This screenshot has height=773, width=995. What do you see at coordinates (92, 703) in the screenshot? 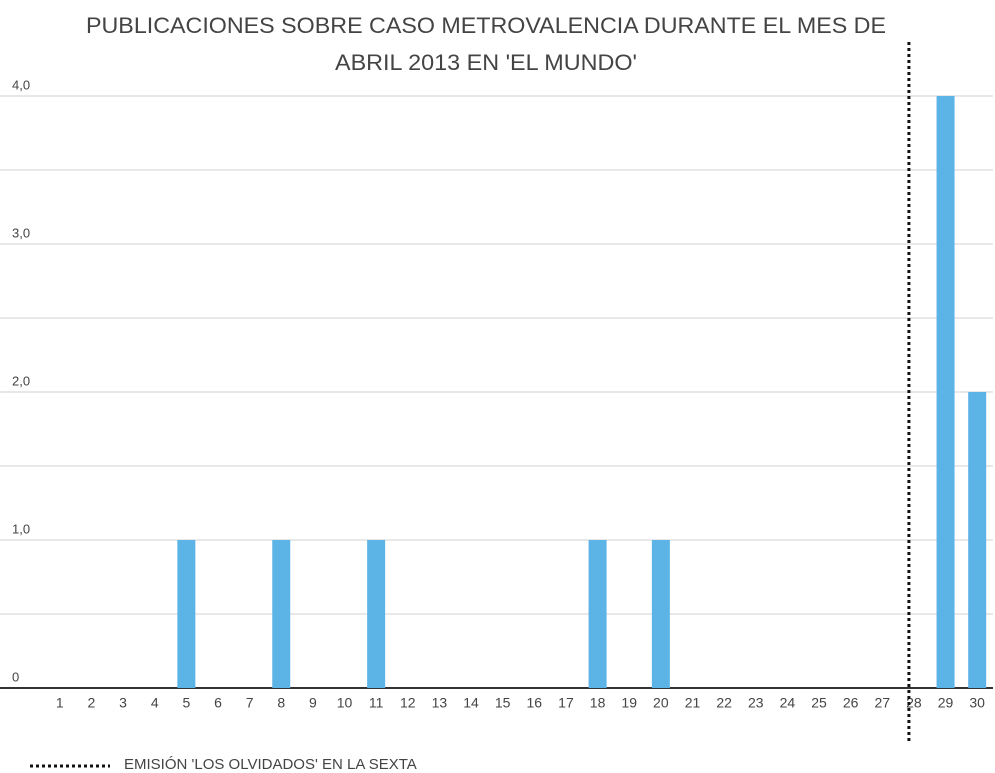
I see `x-tick-label: 2` at bounding box center [92, 703].